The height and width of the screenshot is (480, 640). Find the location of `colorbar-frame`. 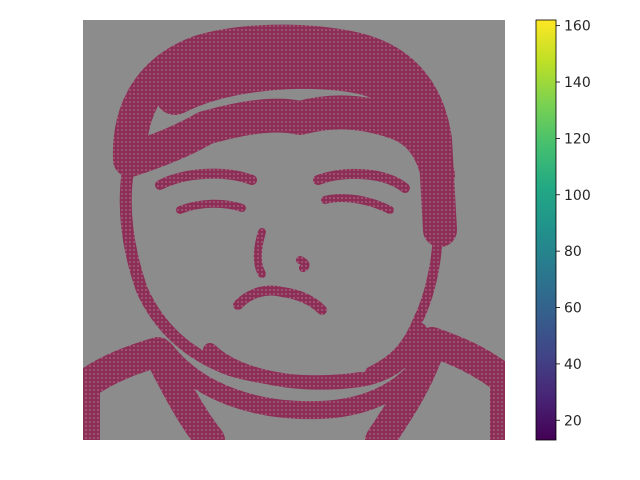

colorbar-frame is located at coordinates (546, 230).